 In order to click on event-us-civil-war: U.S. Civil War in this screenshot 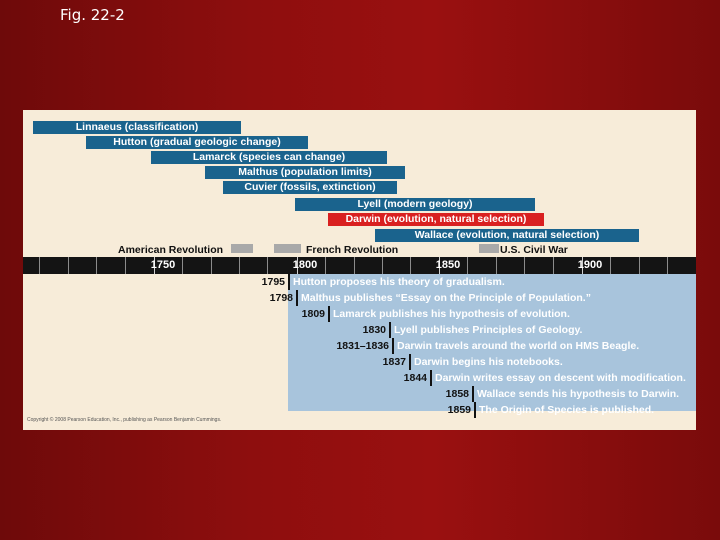, I will do `click(534, 250)`.